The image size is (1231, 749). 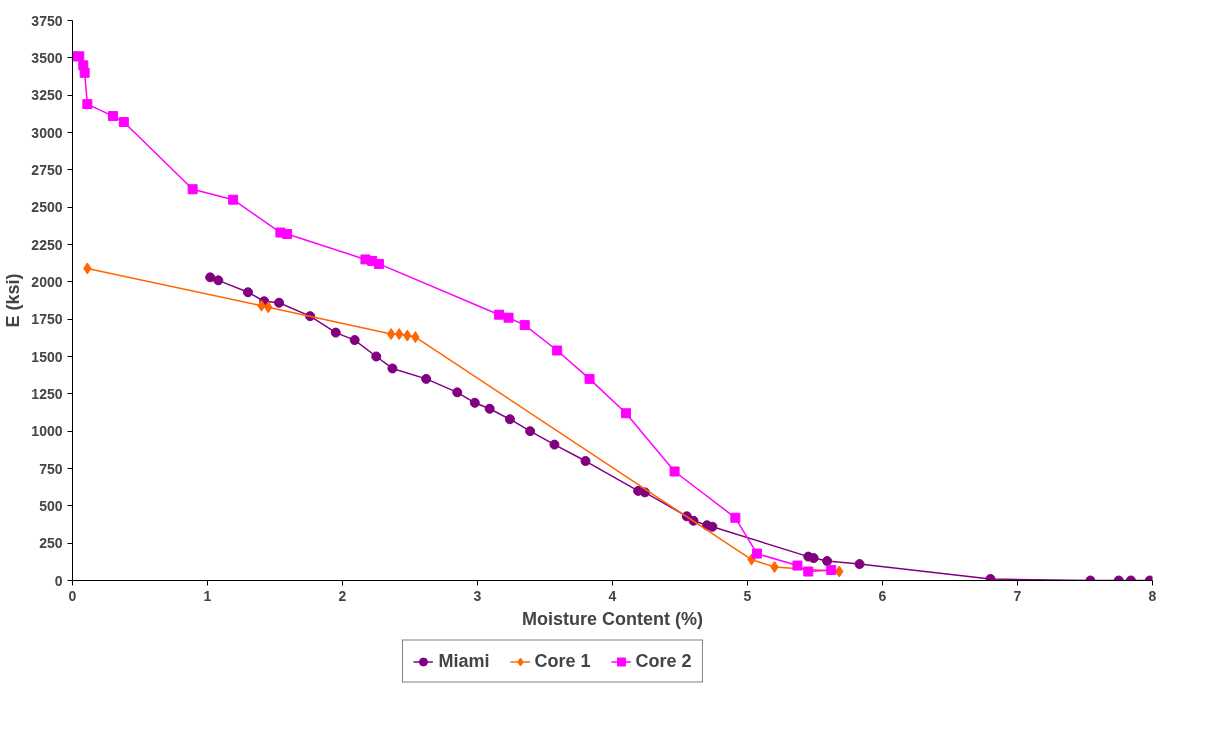 I want to click on x-tick-label: 4, so click(x=612, y=595).